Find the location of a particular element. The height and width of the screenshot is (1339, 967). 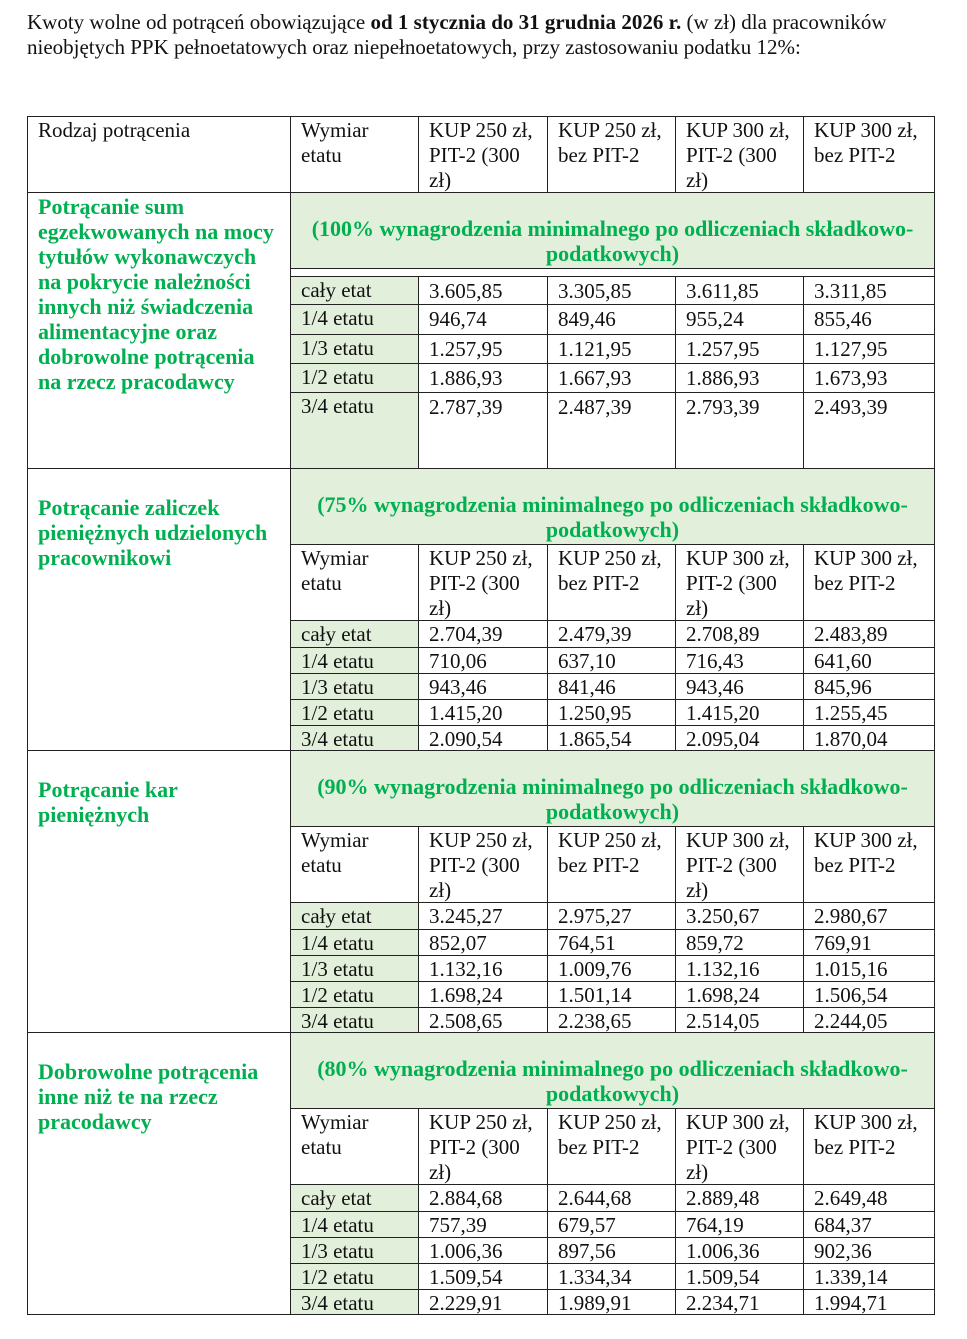

amount-cell: 2.487,39 is located at coordinates (611, 430).